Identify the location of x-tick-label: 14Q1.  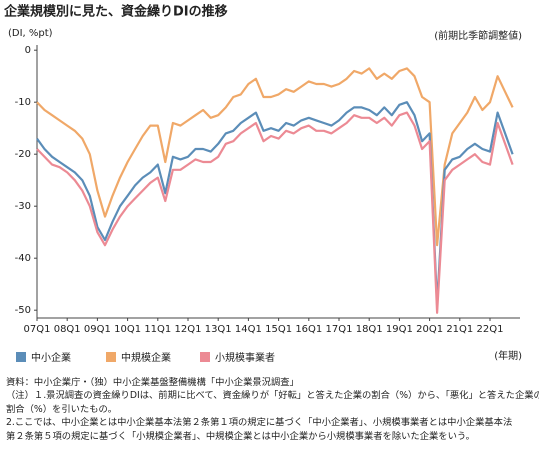
(248, 329).